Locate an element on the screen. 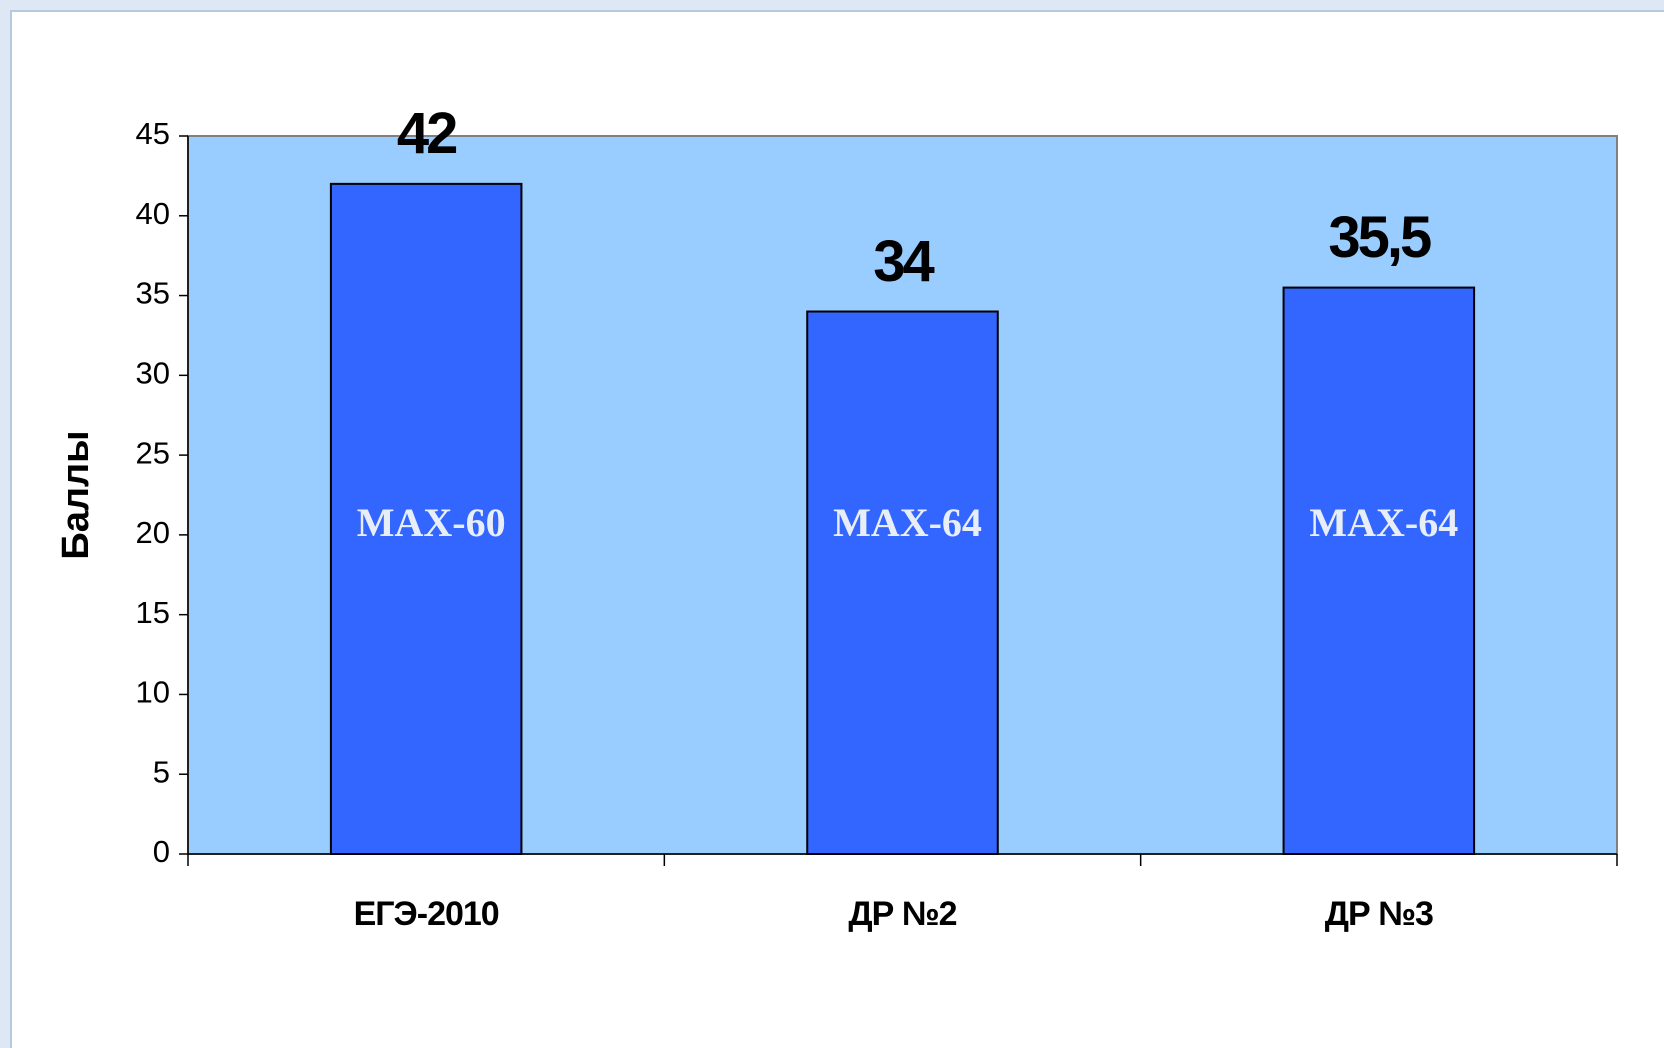 The width and height of the screenshot is (1664, 1048). y-tick-label: 40 is located at coordinates (153, 213).